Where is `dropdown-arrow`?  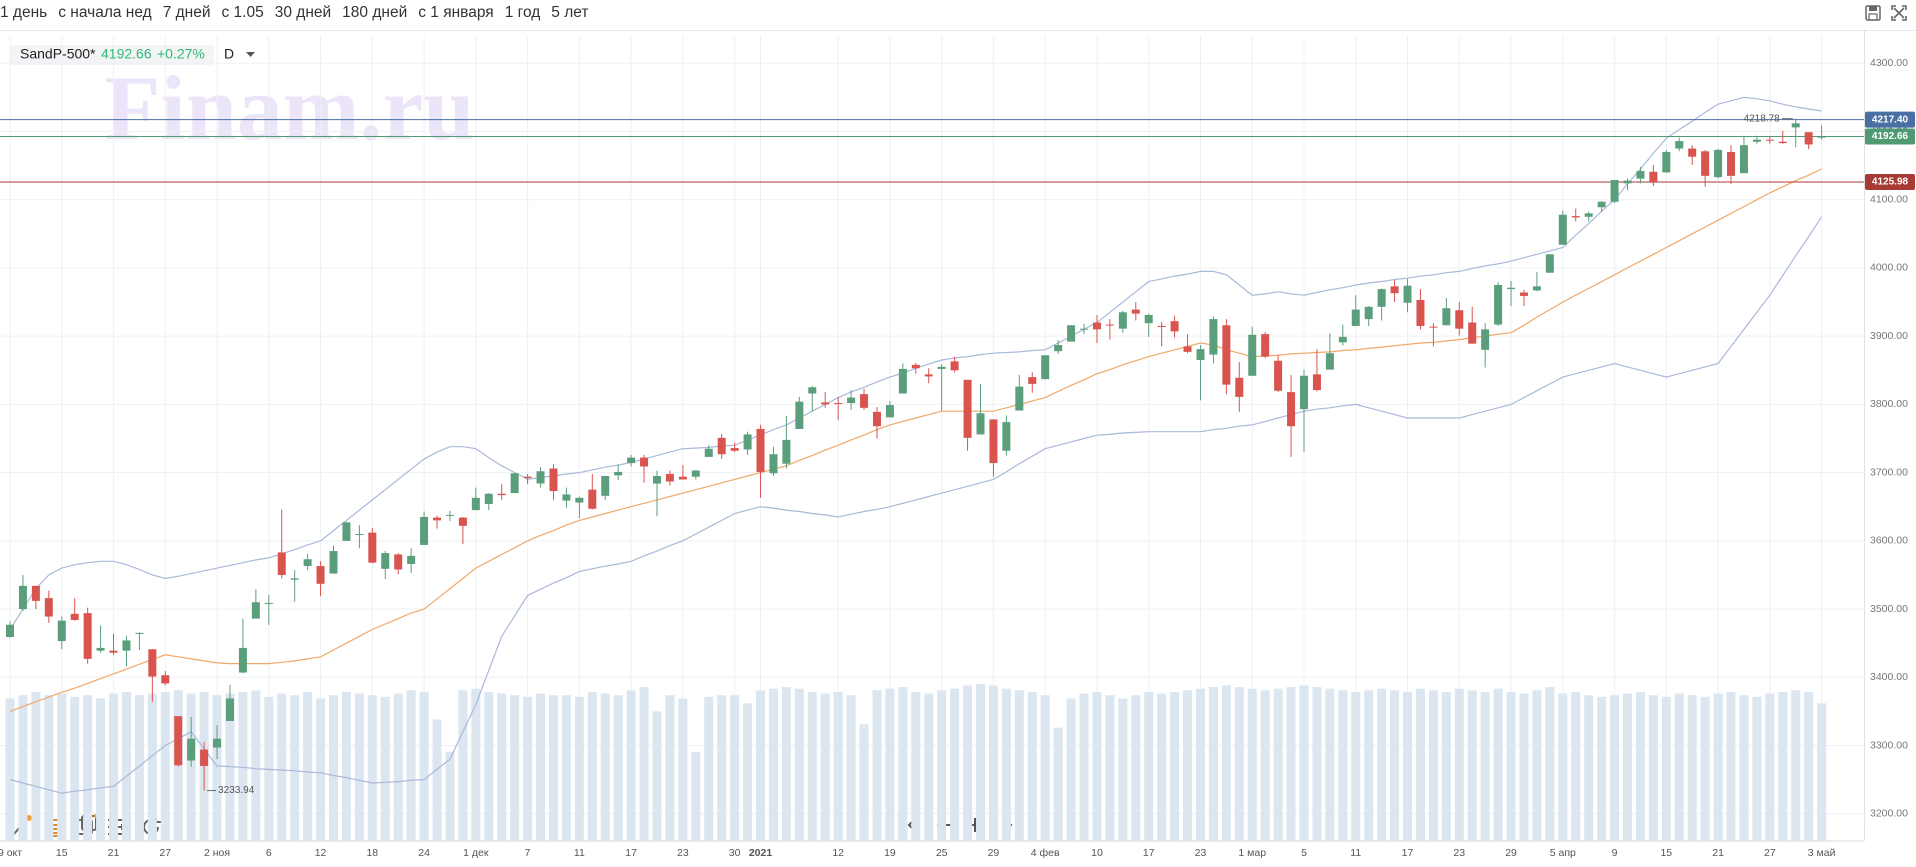 dropdown-arrow is located at coordinates (250, 54).